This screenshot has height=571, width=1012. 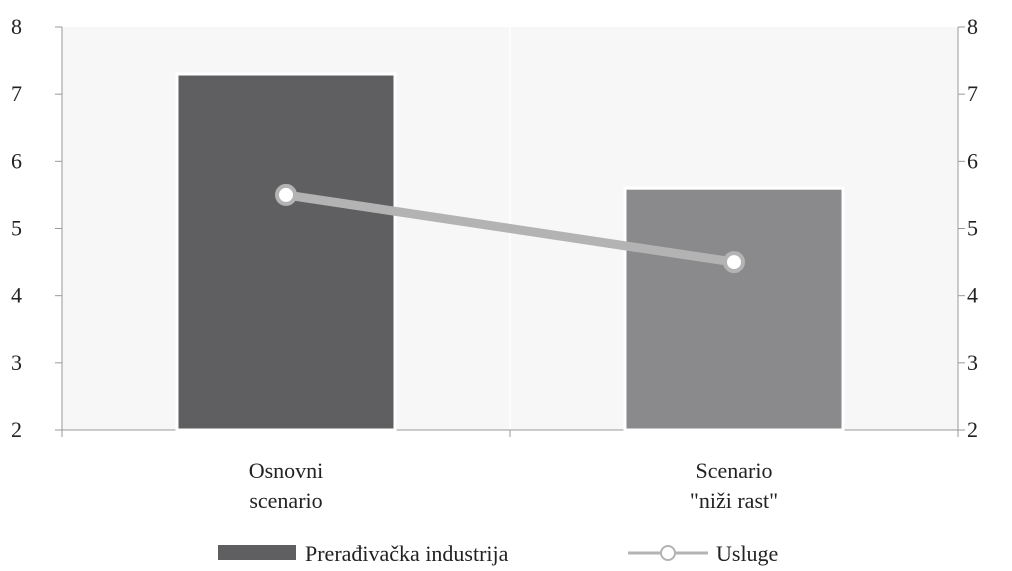 I want to click on y-tick-label-left: 3, so click(x=16, y=362).